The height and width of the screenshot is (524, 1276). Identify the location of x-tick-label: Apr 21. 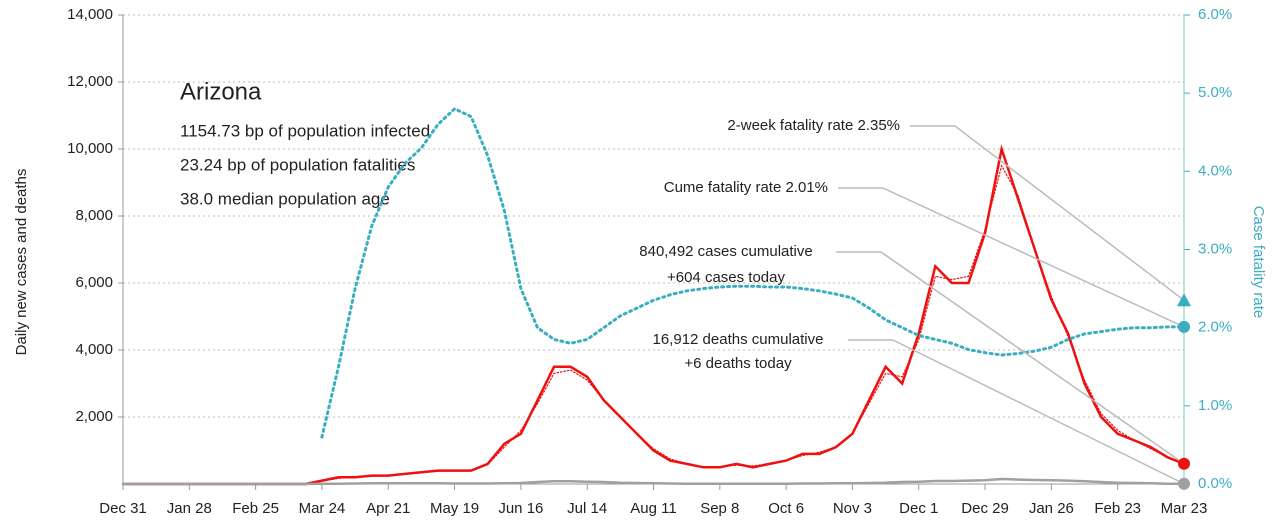
(388, 508).